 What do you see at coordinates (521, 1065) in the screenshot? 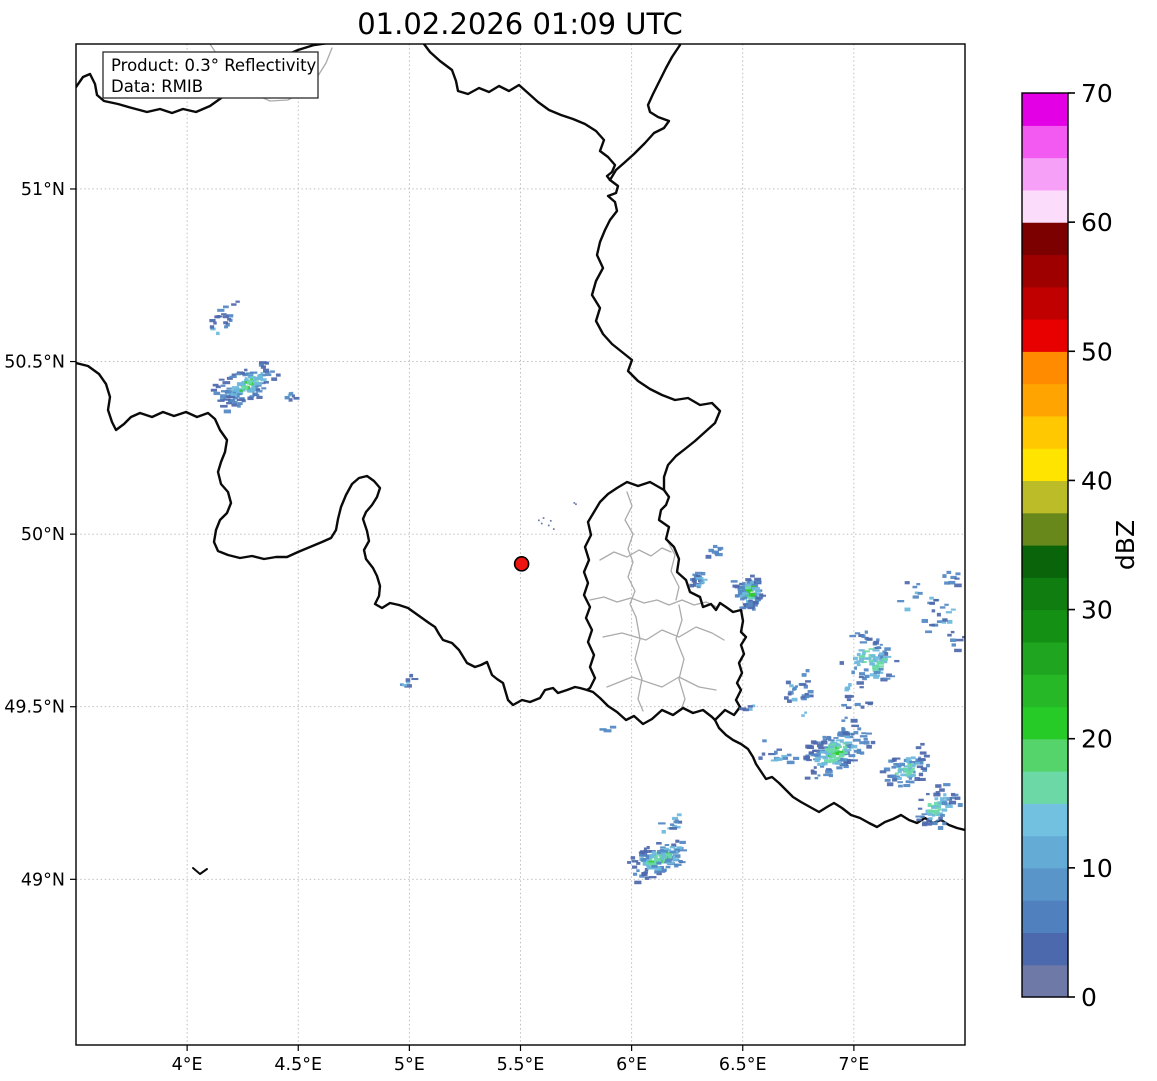
I see `x-tick-label: 5.5°E` at bounding box center [521, 1065].